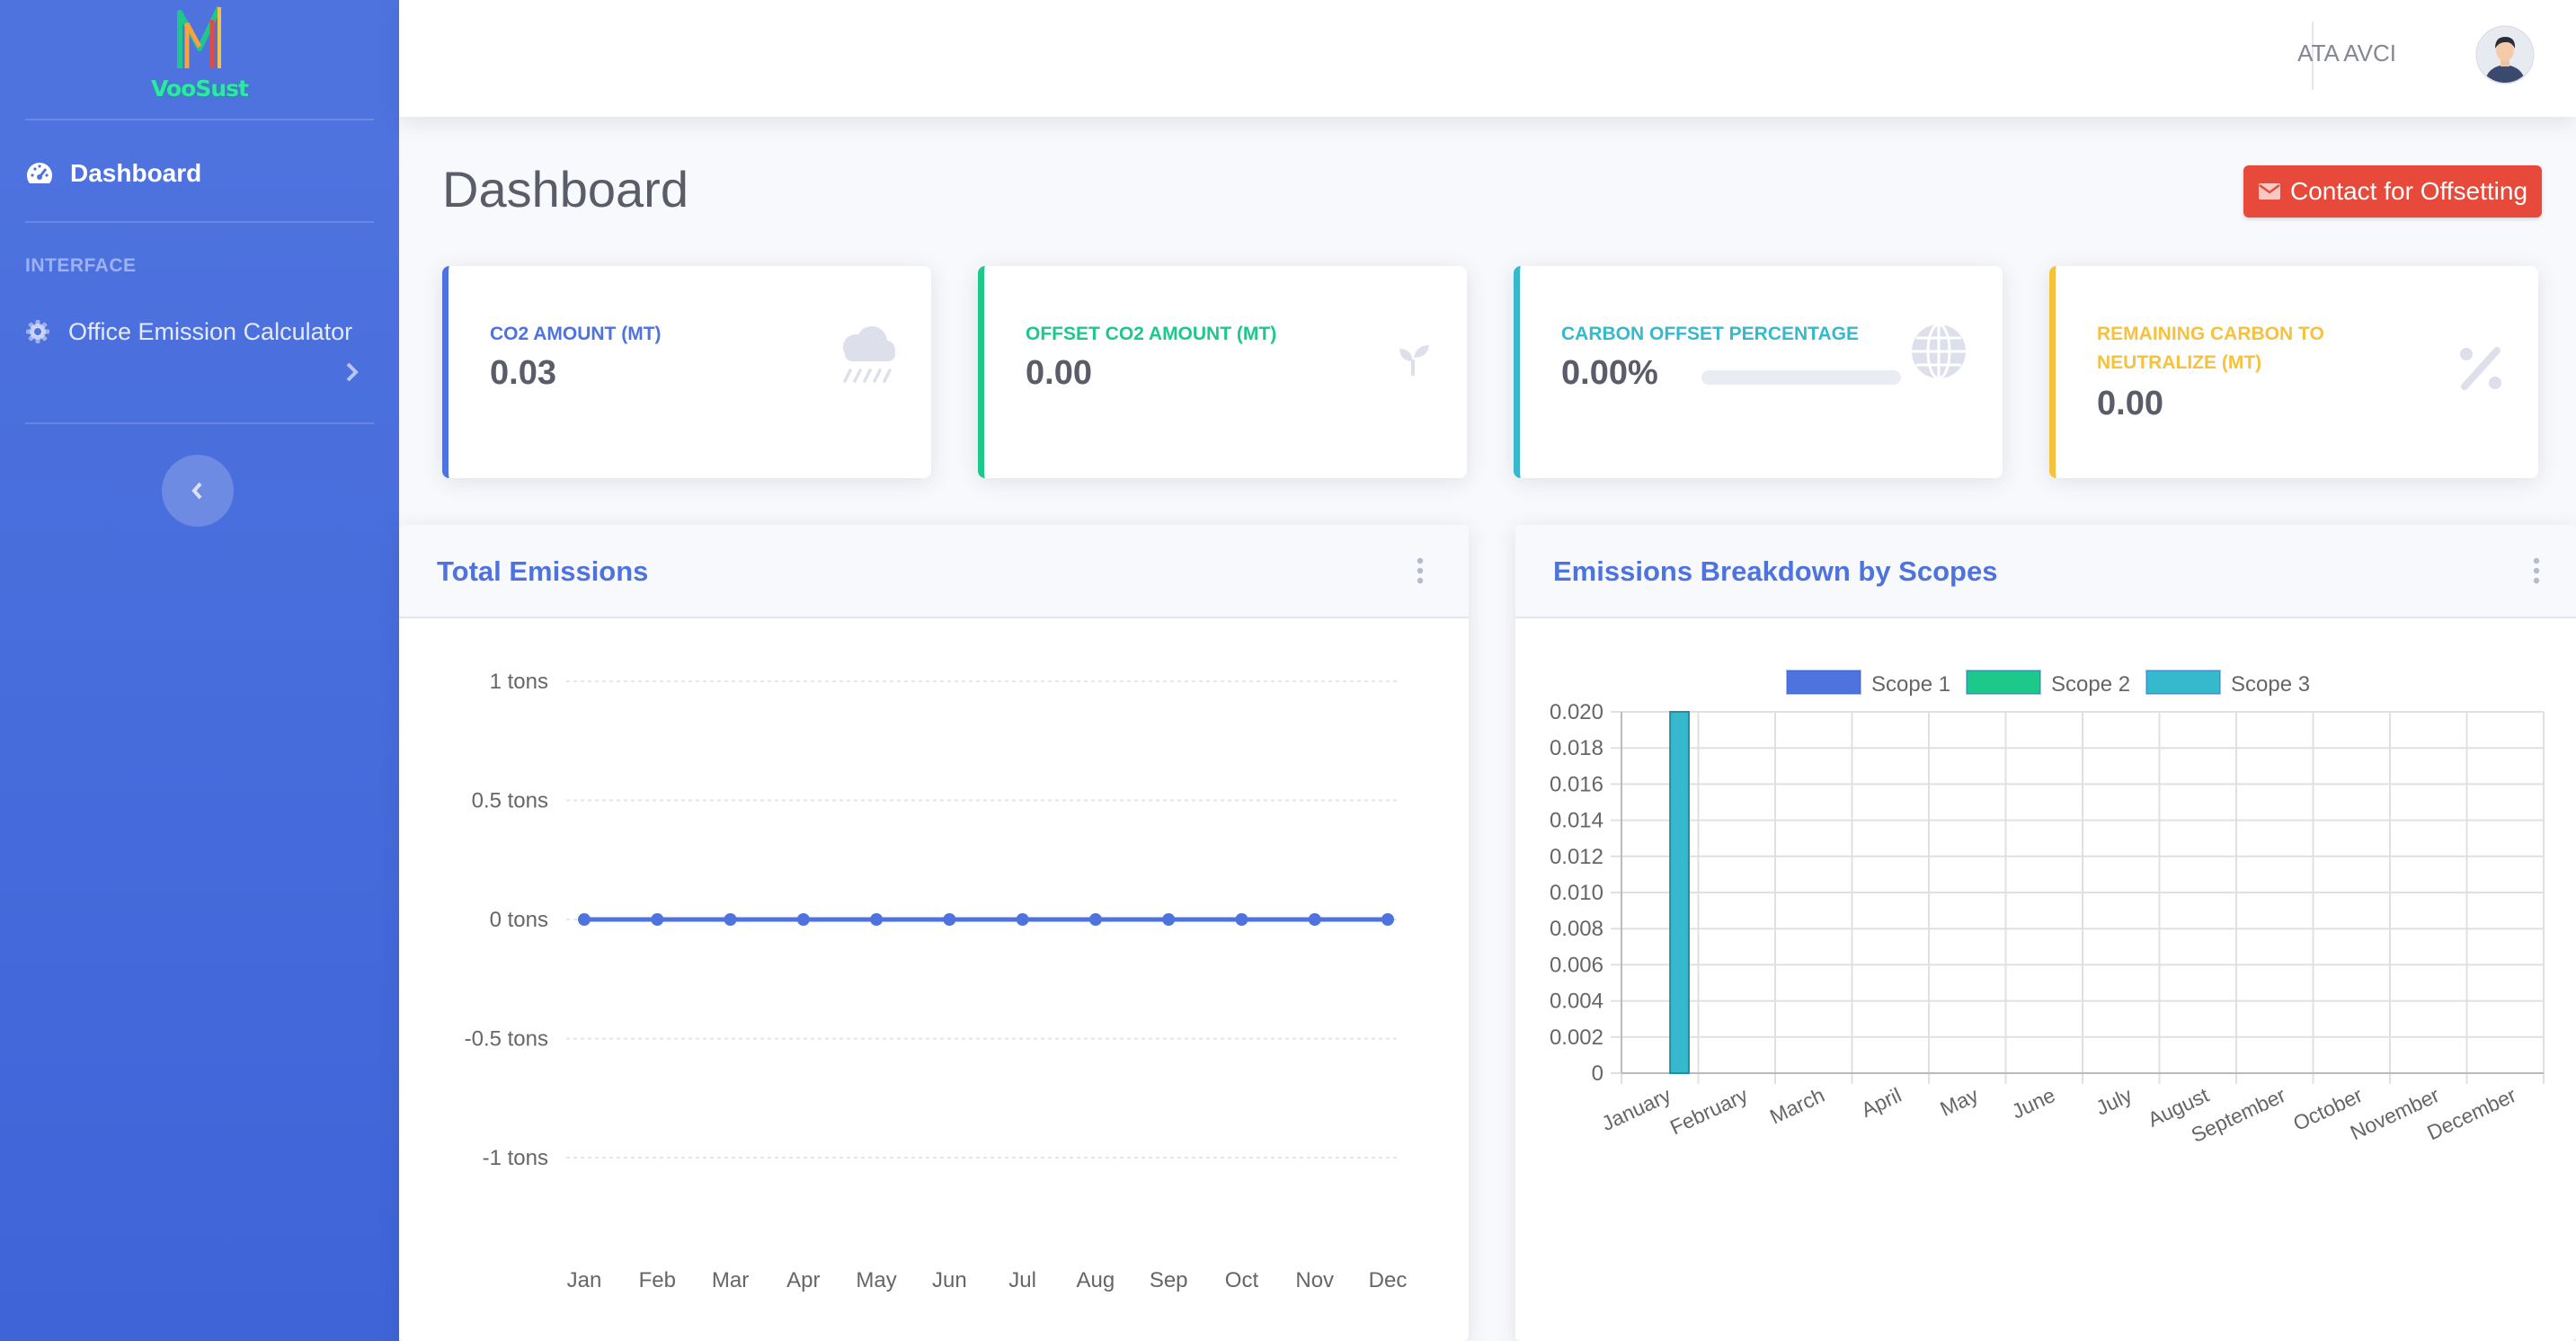 Image resolution: width=2576 pixels, height=1341 pixels. What do you see at coordinates (1797, 1106) in the screenshot?
I see `x-tick-label: March` at bounding box center [1797, 1106].